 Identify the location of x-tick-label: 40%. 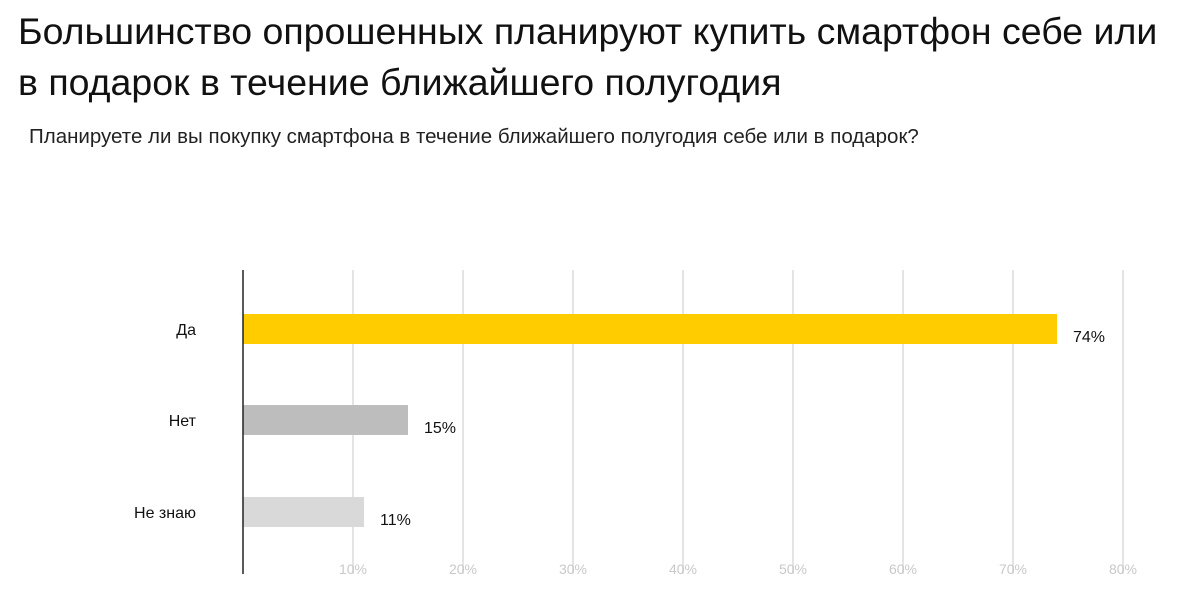
(683, 569).